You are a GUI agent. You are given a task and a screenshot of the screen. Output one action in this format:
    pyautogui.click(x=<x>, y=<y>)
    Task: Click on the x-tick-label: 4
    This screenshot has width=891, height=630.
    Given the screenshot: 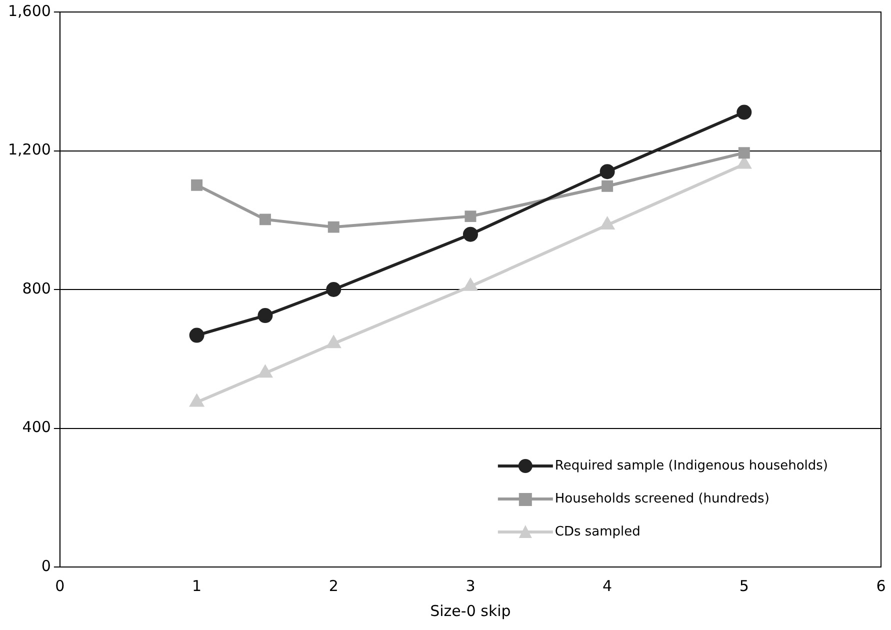 What is the action you would take?
    pyautogui.click(x=607, y=585)
    